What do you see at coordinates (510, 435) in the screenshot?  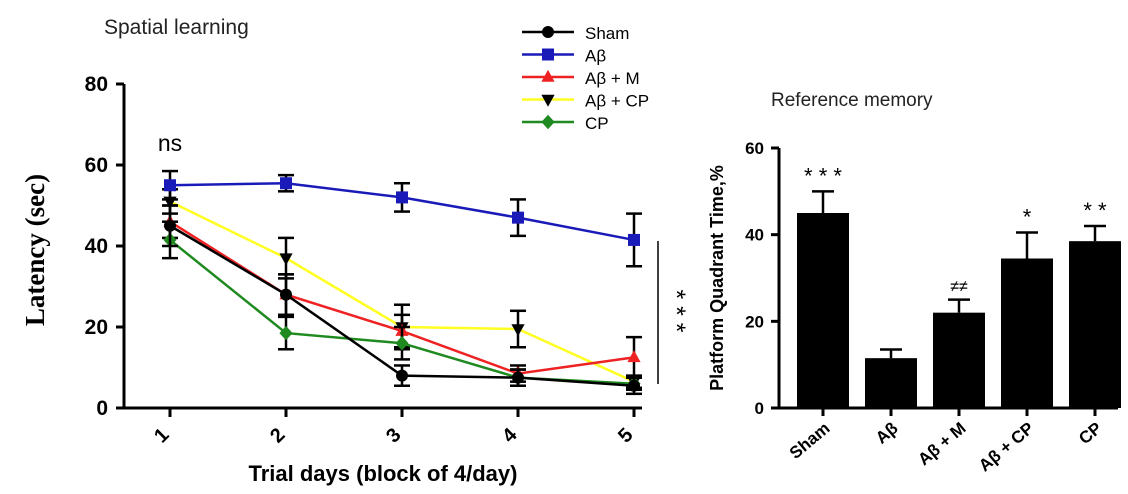 I see `x-tick-label: 4` at bounding box center [510, 435].